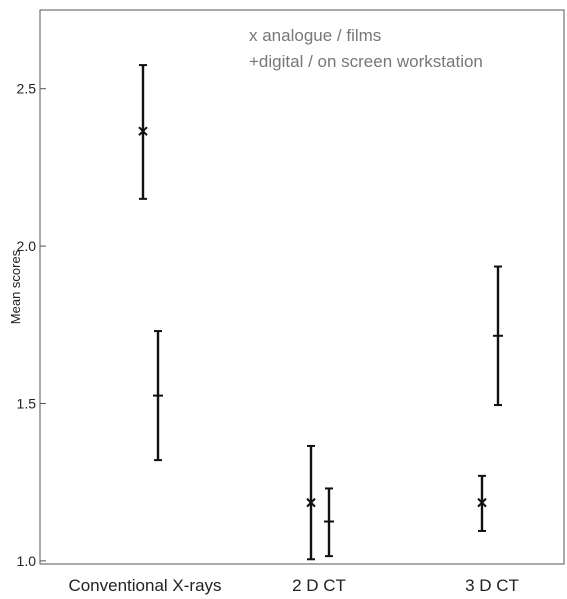 The width and height of the screenshot is (567, 599). Describe the element at coordinates (366, 61) in the screenshot. I see `legend-entry-digital: +digital / on screen workstation` at that location.